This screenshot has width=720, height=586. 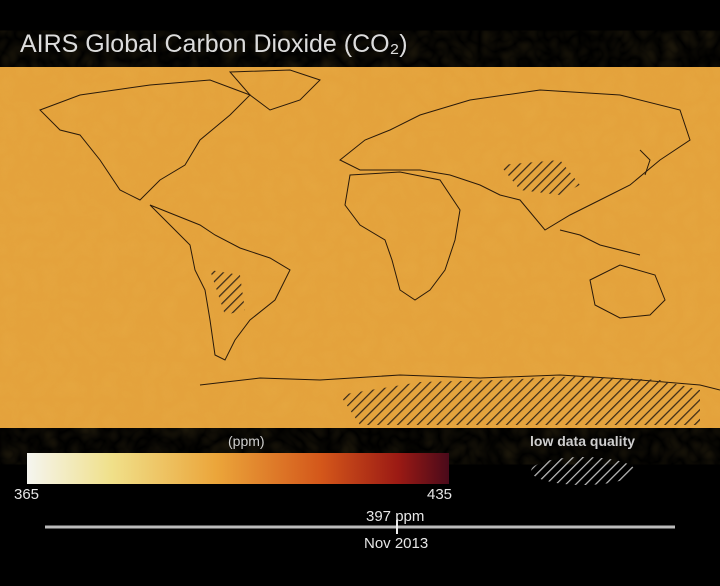 What do you see at coordinates (583, 441) in the screenshot?
I see `legend-label: low data quality` at bounding box center [583, 441].